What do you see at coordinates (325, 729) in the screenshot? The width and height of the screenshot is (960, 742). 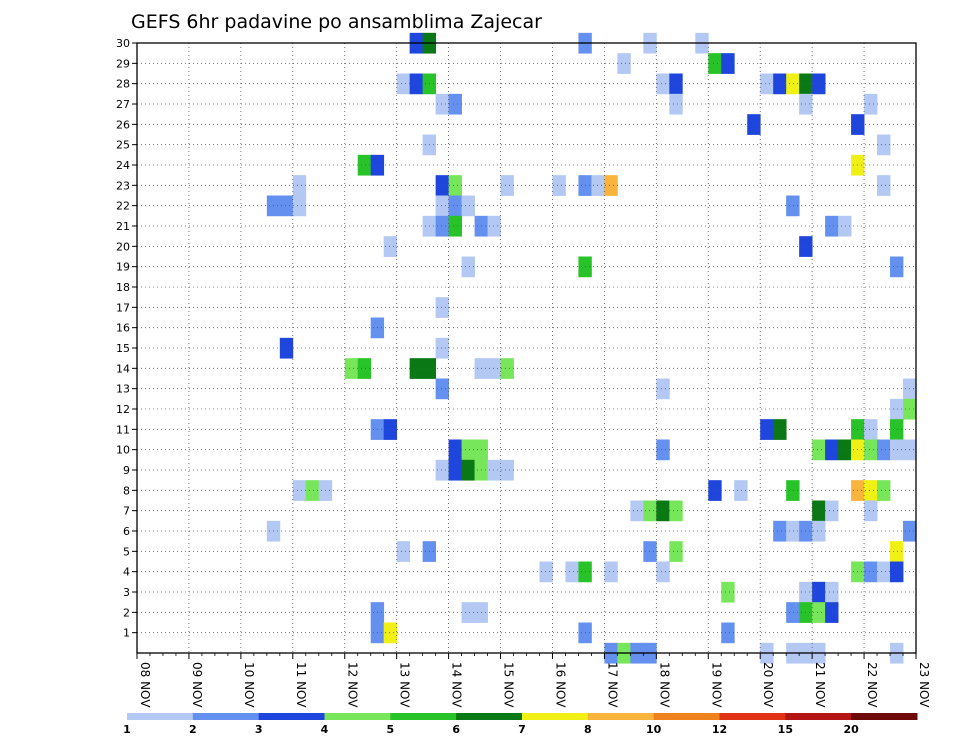 I see `legend-label: 4` at bounding box center [325, 729].